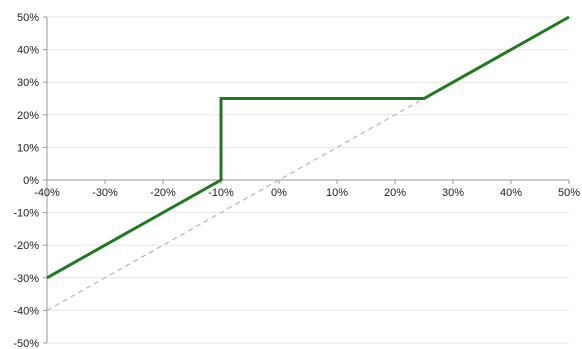 This screenshot has height=349, width=582. Describe the element at coordinates (47, 193) in the screenshot. I see `x-tick-label-0: -40%` at that location.